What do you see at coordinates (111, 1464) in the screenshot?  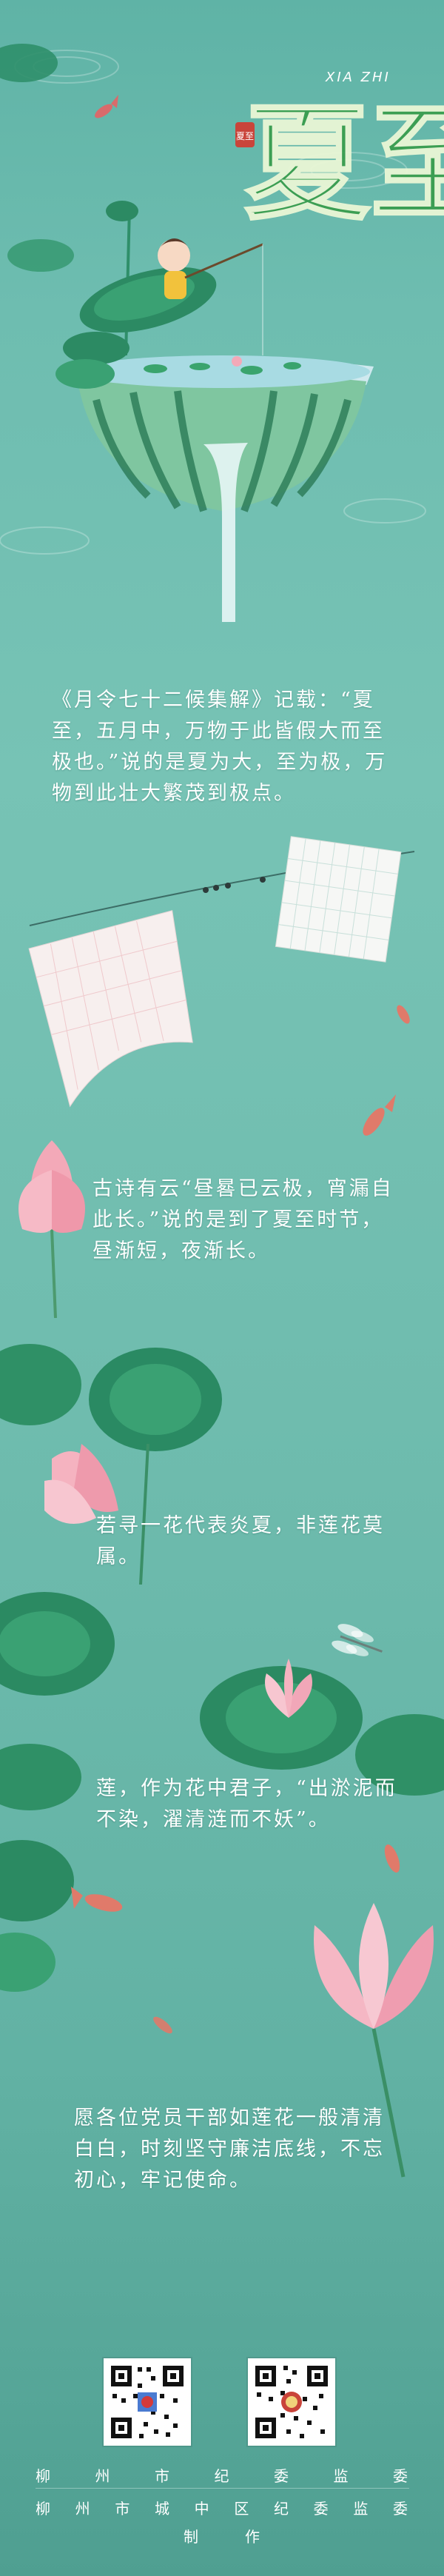 I see `lotus-leaves-group` at bounding box center [111, 1464].